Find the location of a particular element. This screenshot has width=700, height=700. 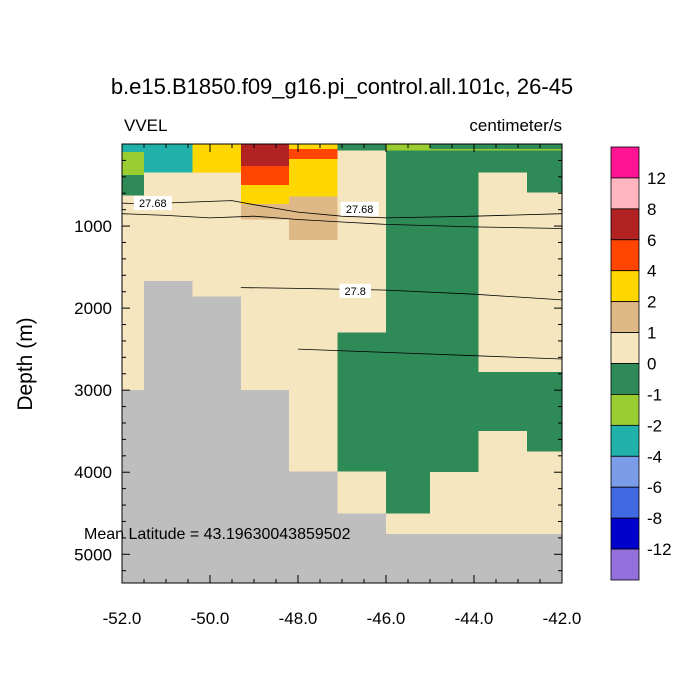

isopycnal-contours is located at coordinates (342, 280).